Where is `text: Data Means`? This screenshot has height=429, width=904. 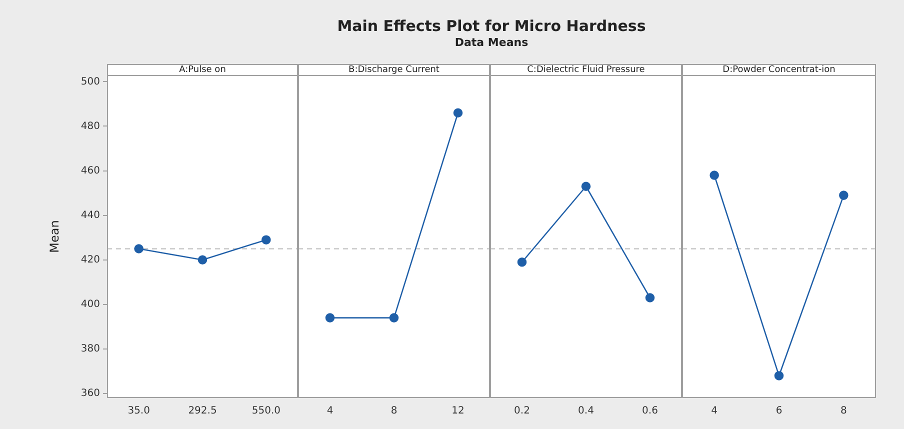 text: Data Means is located at coordinates (492, 43).